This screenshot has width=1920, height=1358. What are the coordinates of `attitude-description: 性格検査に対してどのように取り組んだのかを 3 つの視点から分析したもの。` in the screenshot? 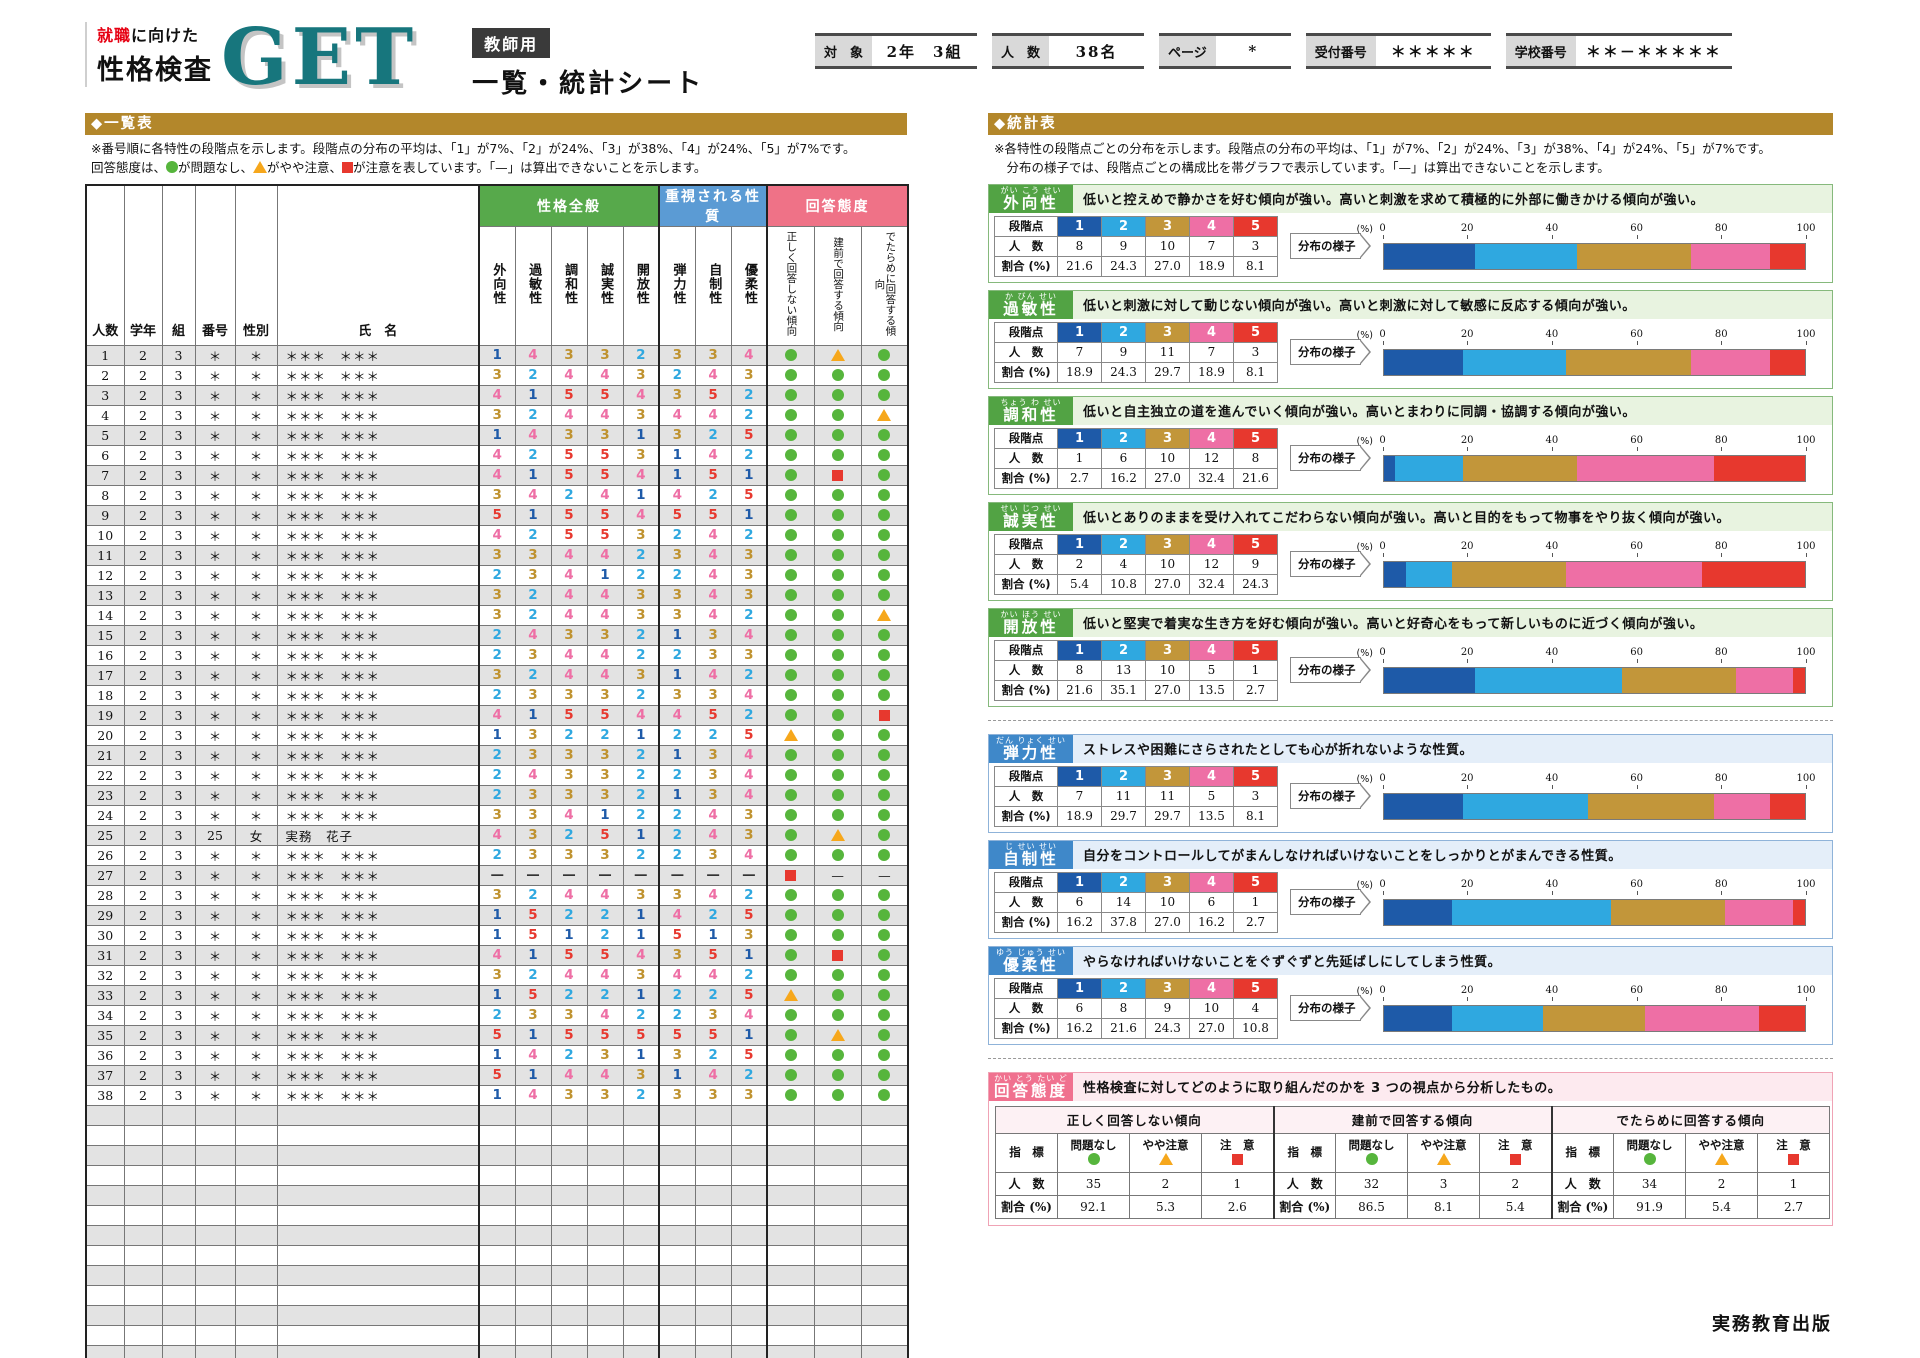 It's located at (1322, 1089).